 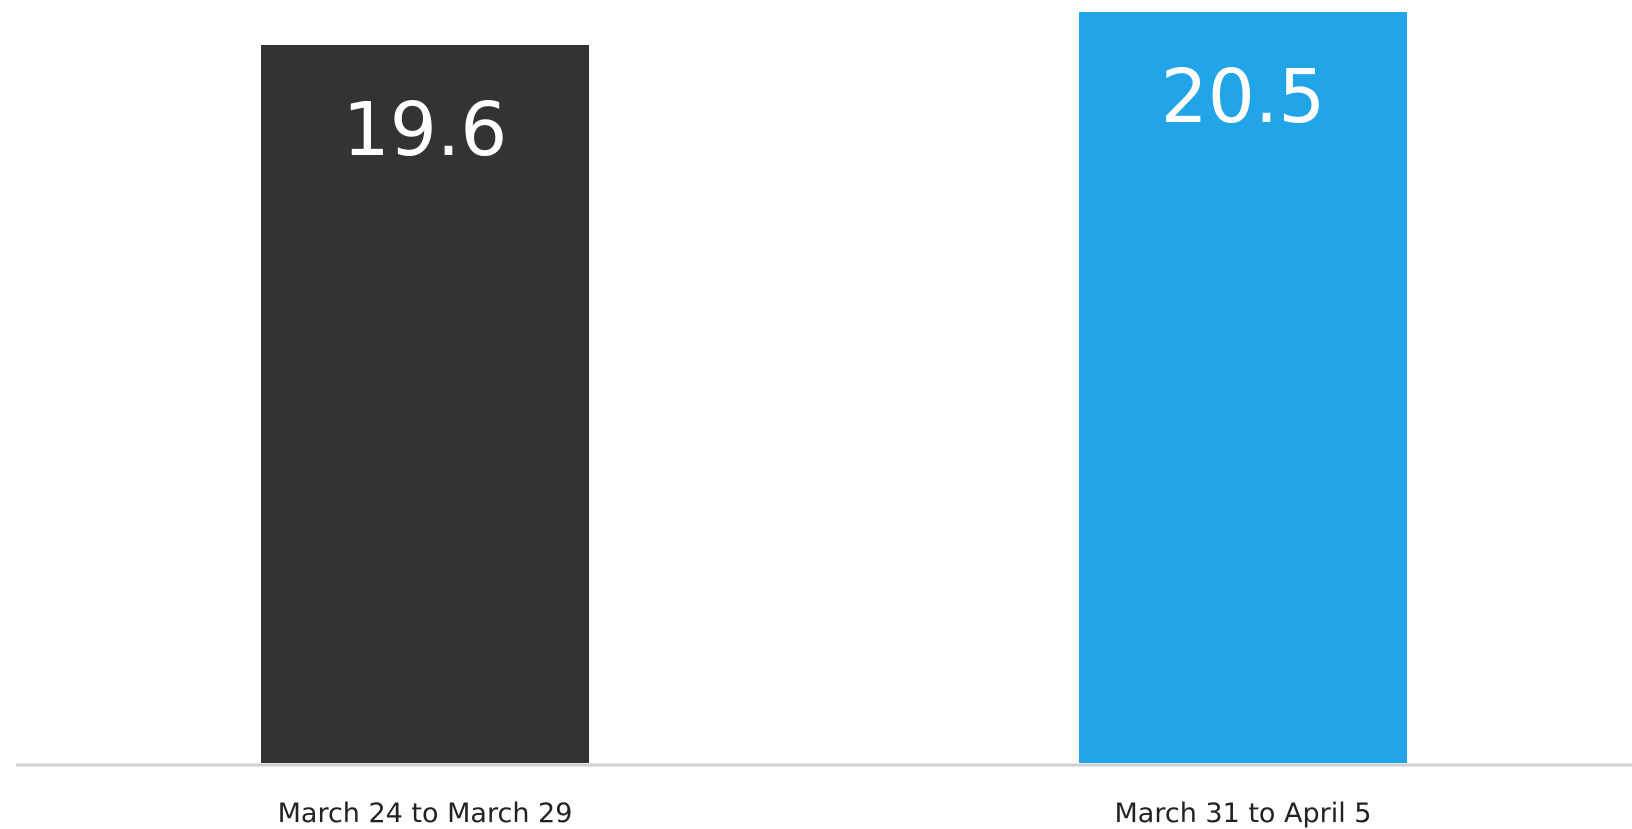 What do you see at coordinates (825, 813) in the screenshot?
I see `labels-group: March 24 to March 29 March 31 to April 5` at bounding box center [825, 813].